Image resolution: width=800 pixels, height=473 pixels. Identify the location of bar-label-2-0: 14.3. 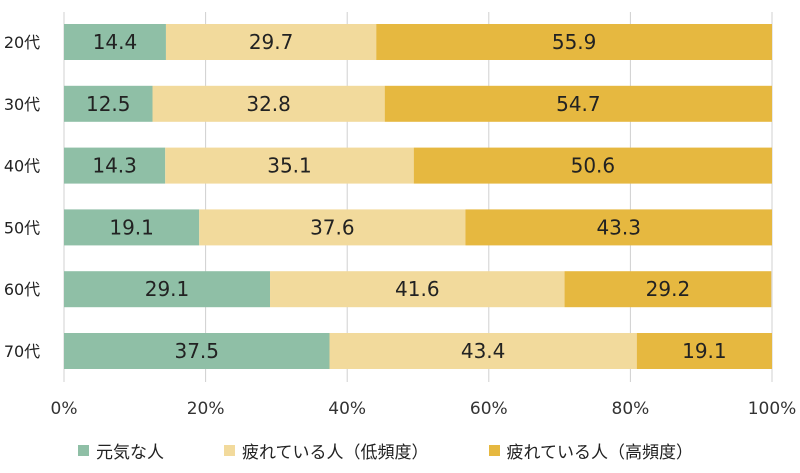
(114, 166).